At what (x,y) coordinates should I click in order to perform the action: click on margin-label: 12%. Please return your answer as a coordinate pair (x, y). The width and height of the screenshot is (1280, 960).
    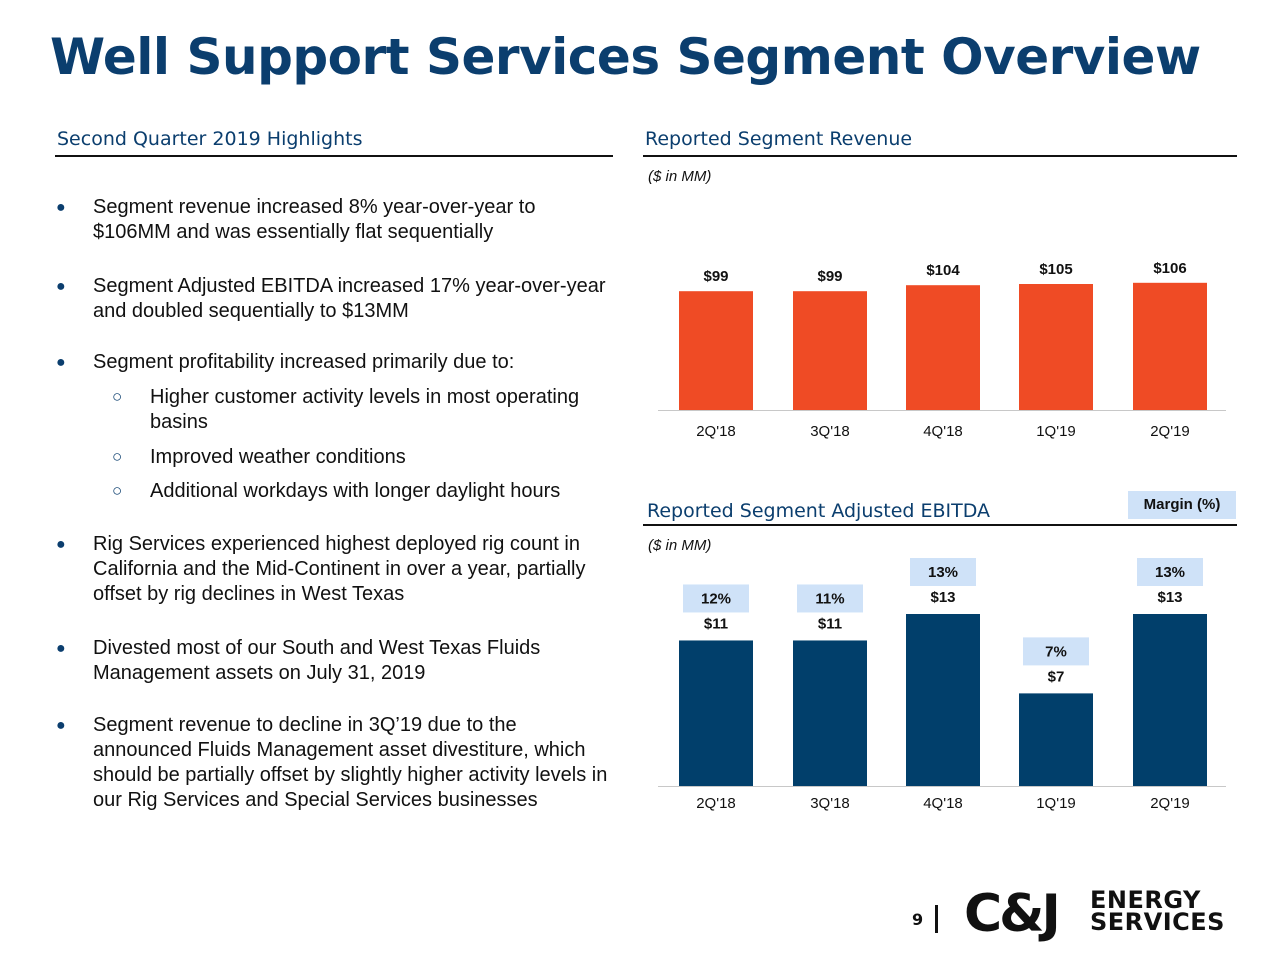
    Looking at the image, I should click on (716, 598).